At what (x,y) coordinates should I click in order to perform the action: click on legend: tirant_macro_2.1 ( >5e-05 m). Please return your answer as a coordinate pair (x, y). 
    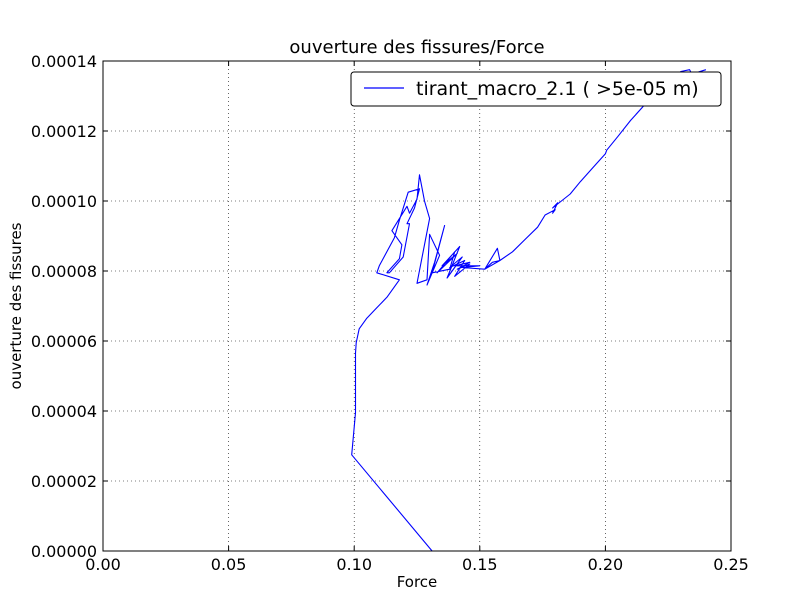
    Looking at the image, I should click on (536, 89).